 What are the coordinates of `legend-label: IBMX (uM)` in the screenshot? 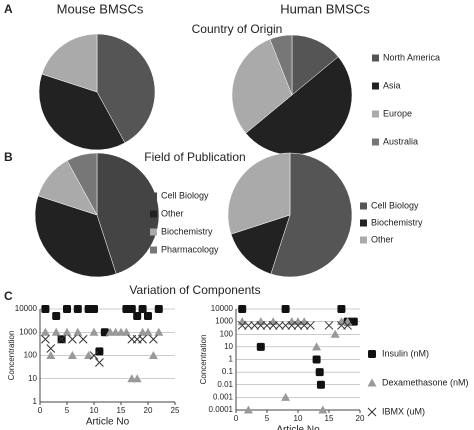 It's located at (403, 411).